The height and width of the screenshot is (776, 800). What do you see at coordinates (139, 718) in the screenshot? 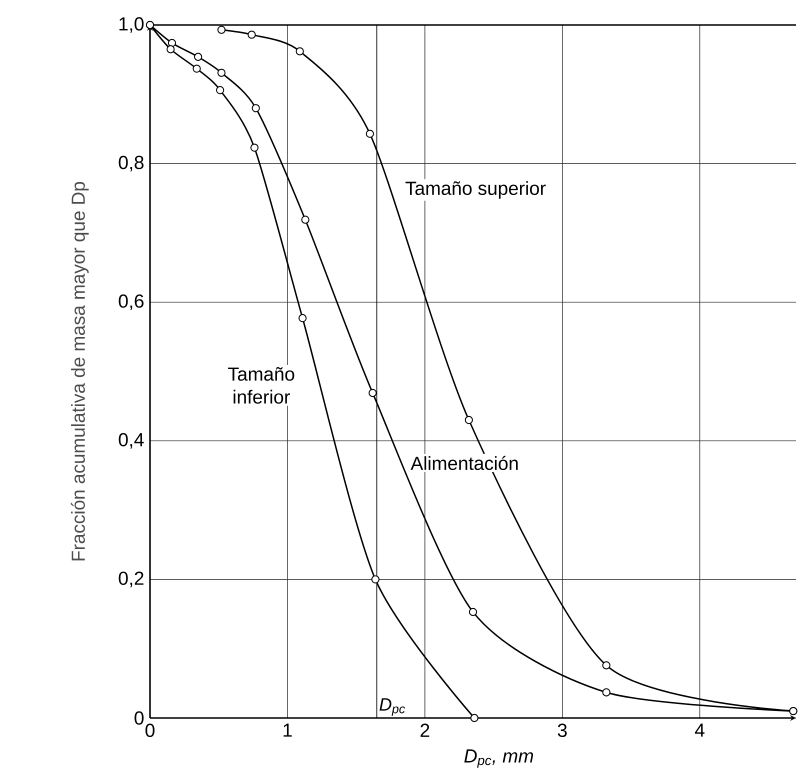
I see `y-tick-label: 0` at bounding box center [139, 718].